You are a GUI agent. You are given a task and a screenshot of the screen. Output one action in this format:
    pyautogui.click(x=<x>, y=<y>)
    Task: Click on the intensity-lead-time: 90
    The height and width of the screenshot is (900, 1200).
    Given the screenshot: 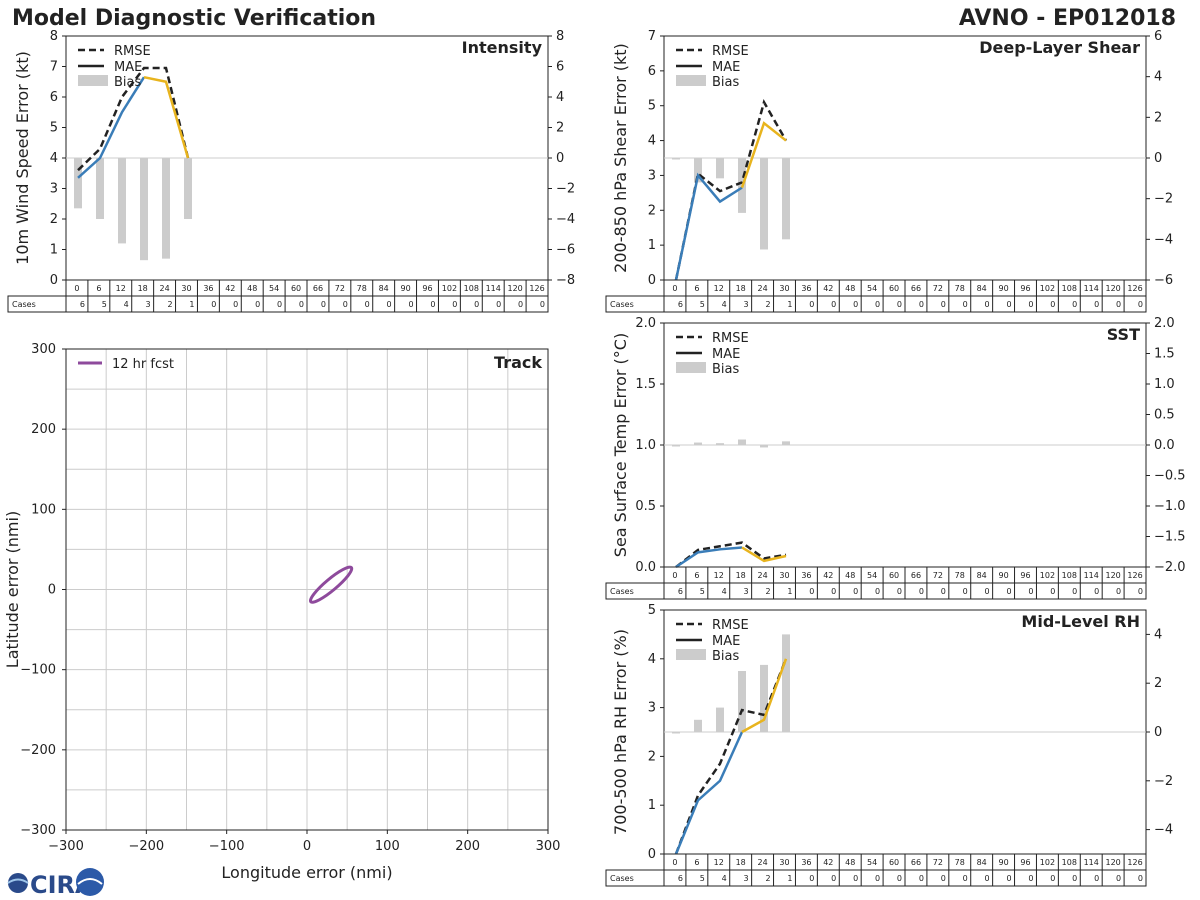 What is the action you would take?
    pyautogui.click(x=405, y=288)
    